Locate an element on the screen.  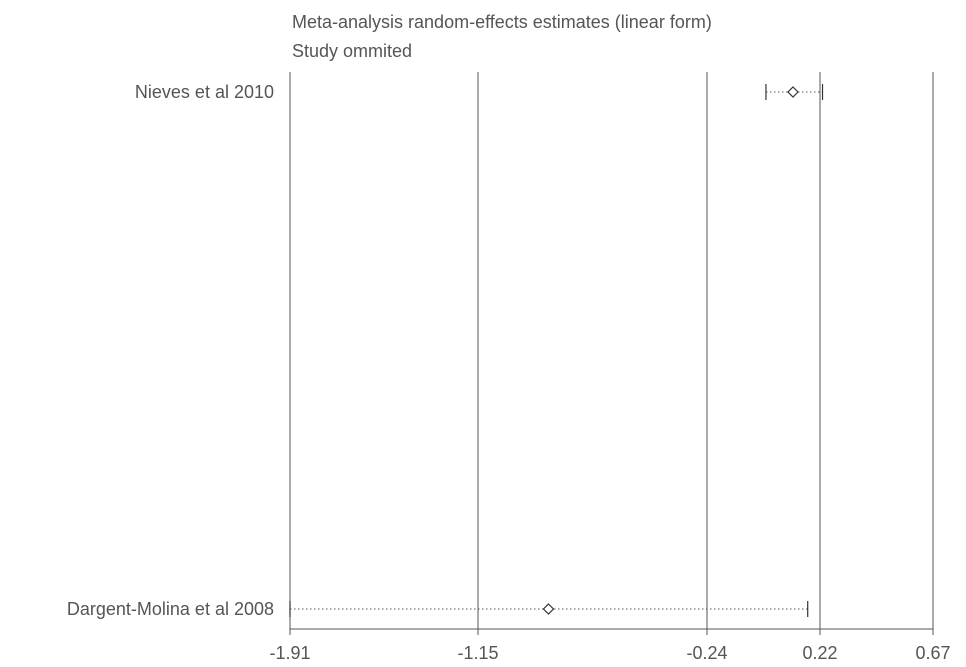
study-row: Nieves et al 2010 is located at coordinates (479, 92).